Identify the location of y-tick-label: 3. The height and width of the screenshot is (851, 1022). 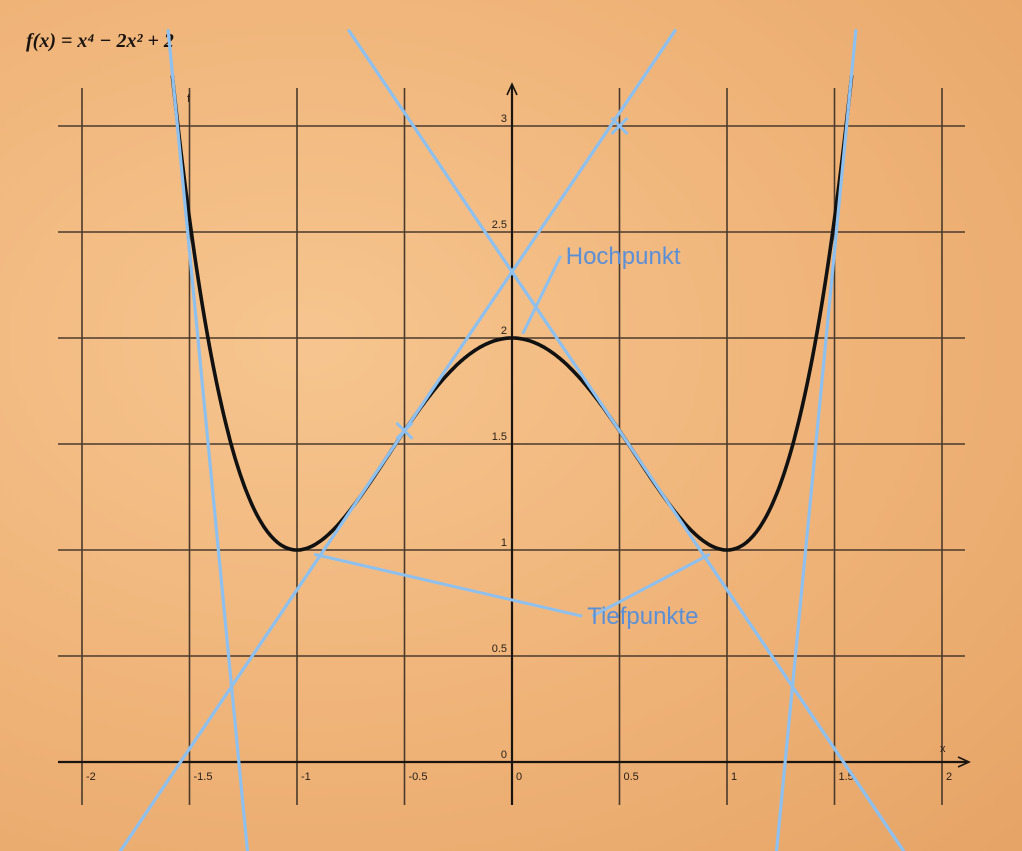
(504, 119).